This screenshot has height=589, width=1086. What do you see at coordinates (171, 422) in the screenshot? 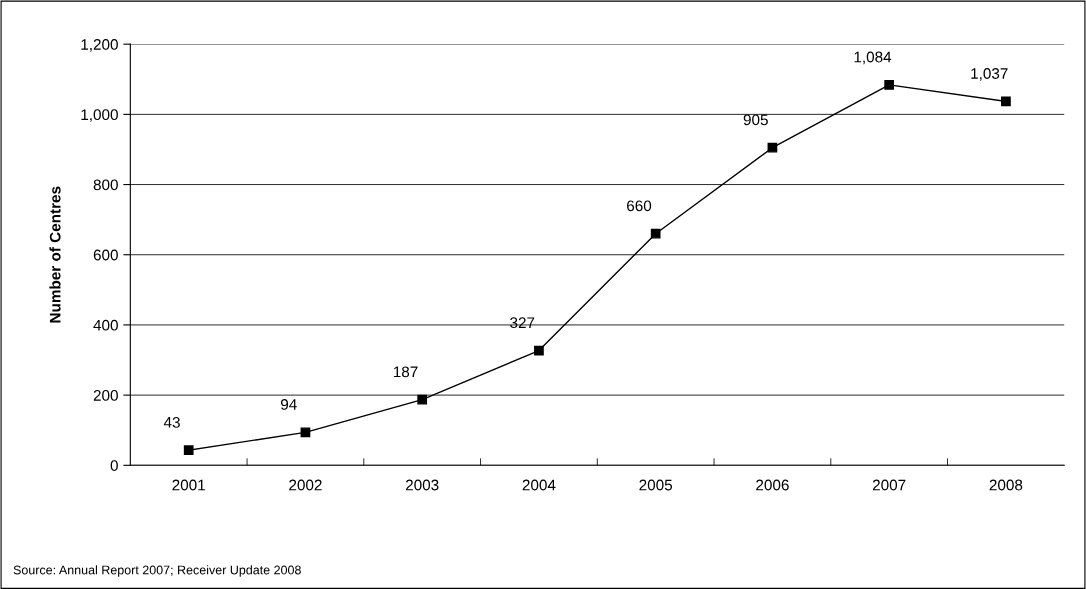
I see `data-label: 43` at bounding box center [171, 422].